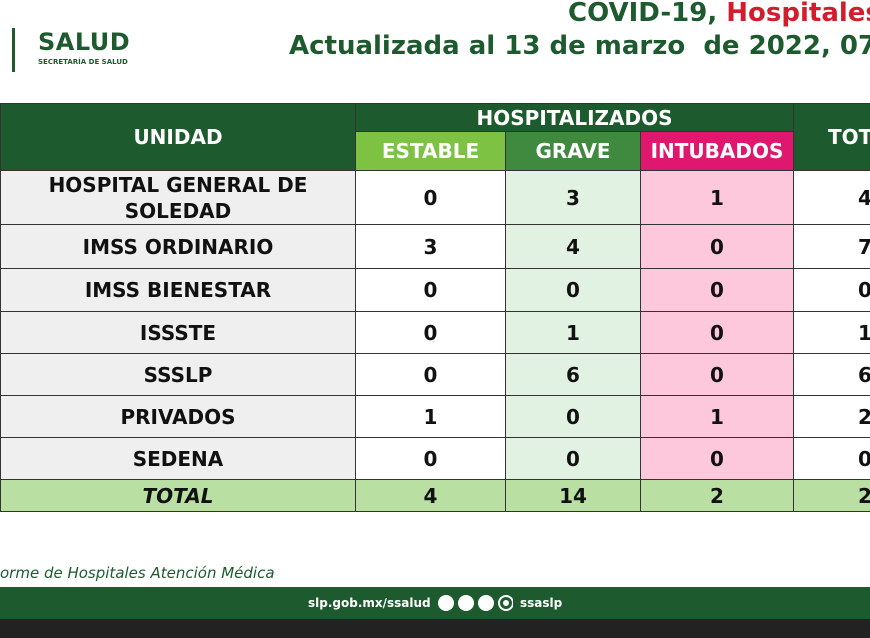 The image size is (870, 638). Describe the element at coordinates (13, 50) in the screenshot. I see `logo-bar` at that location.